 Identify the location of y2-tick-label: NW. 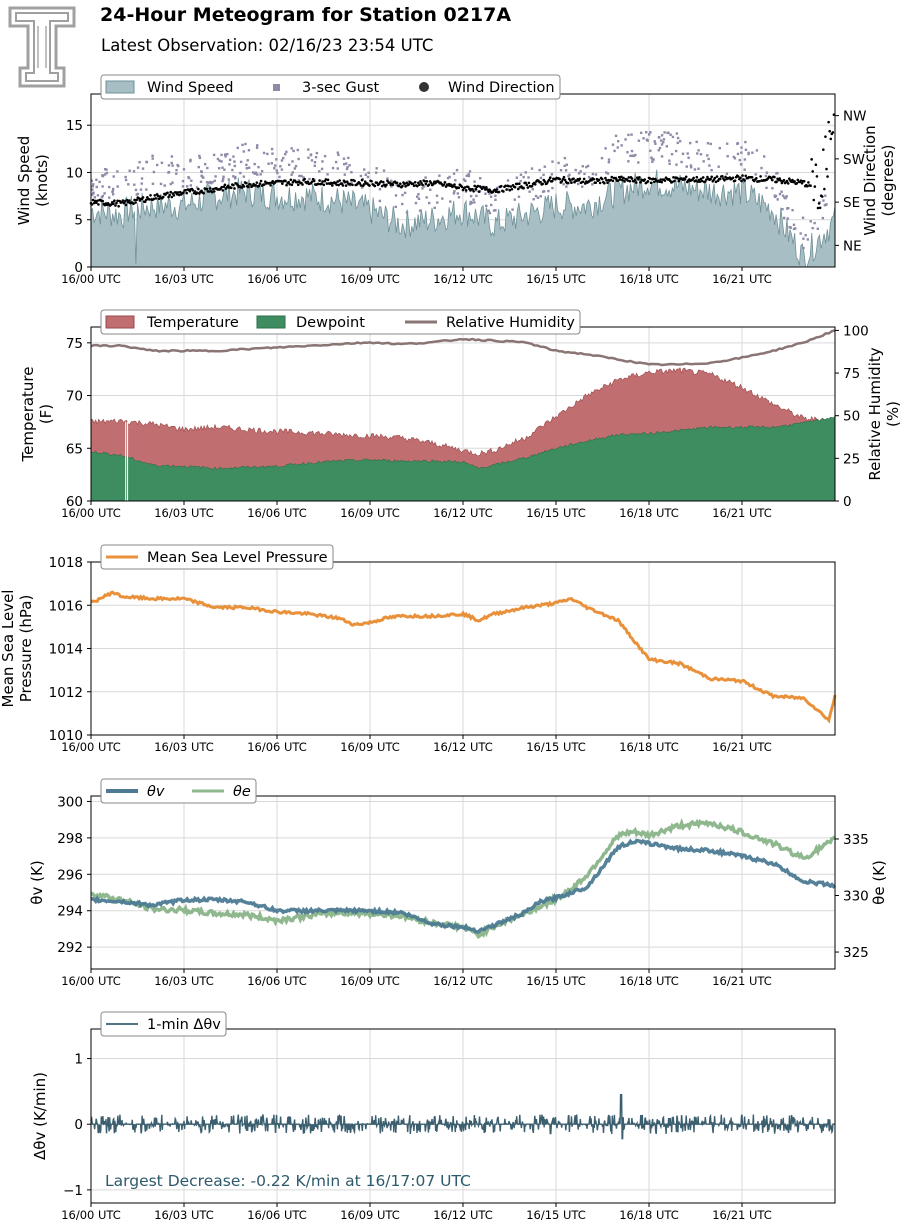
(854, 117).